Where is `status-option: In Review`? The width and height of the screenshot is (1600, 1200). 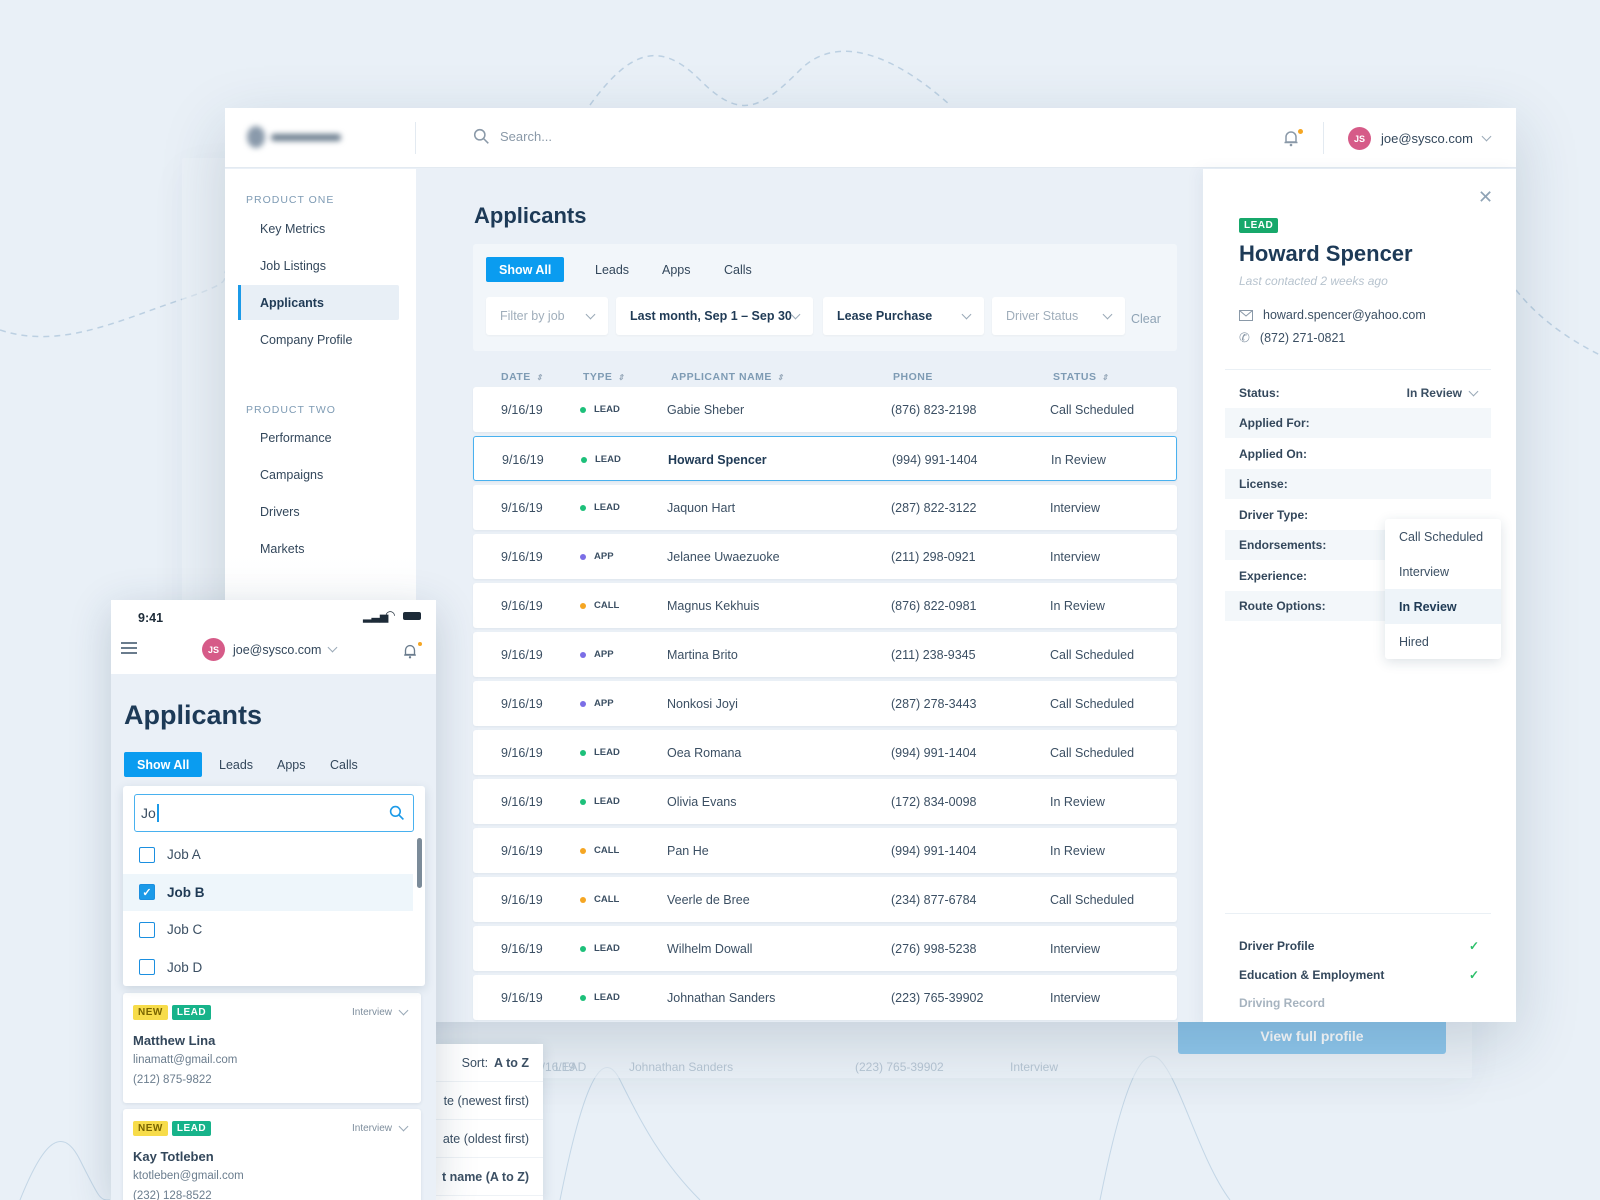 status-option: In Review is located at coordinates (1443, 606).